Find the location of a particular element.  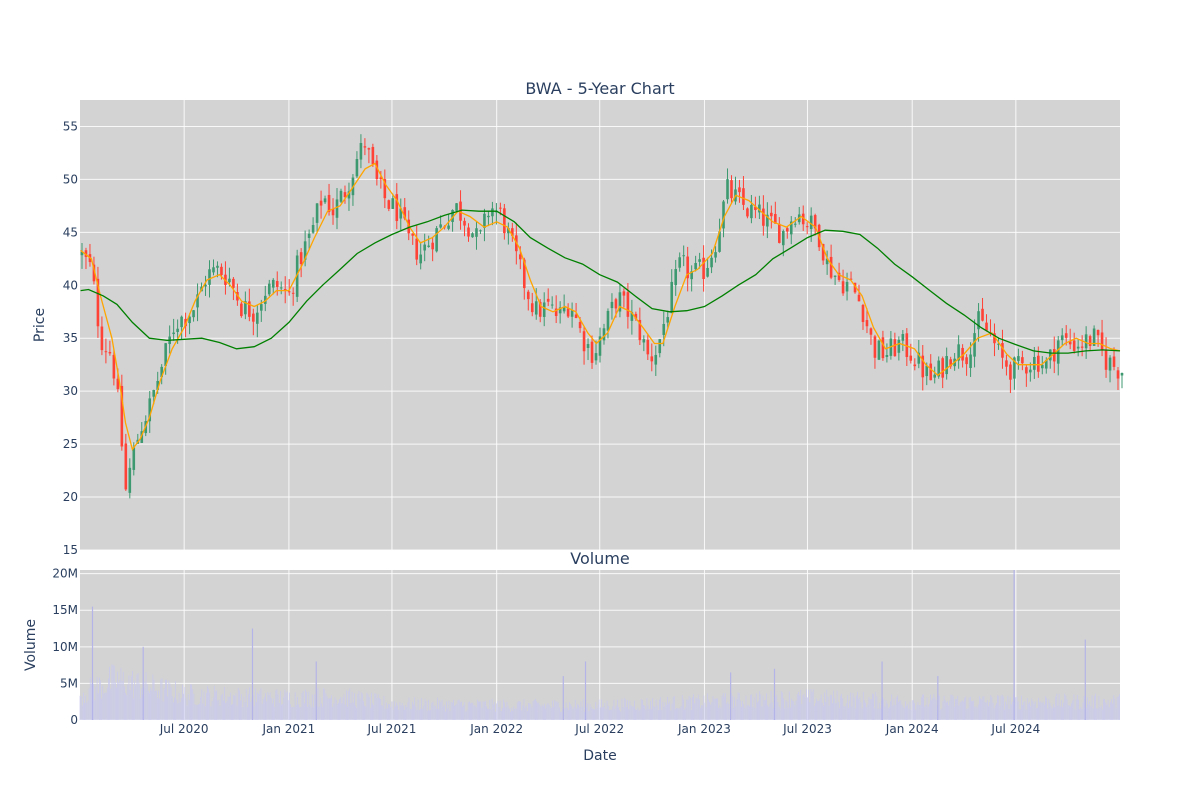

x-tick-label: Jul 2024 is located at coordinates (1015, 729).